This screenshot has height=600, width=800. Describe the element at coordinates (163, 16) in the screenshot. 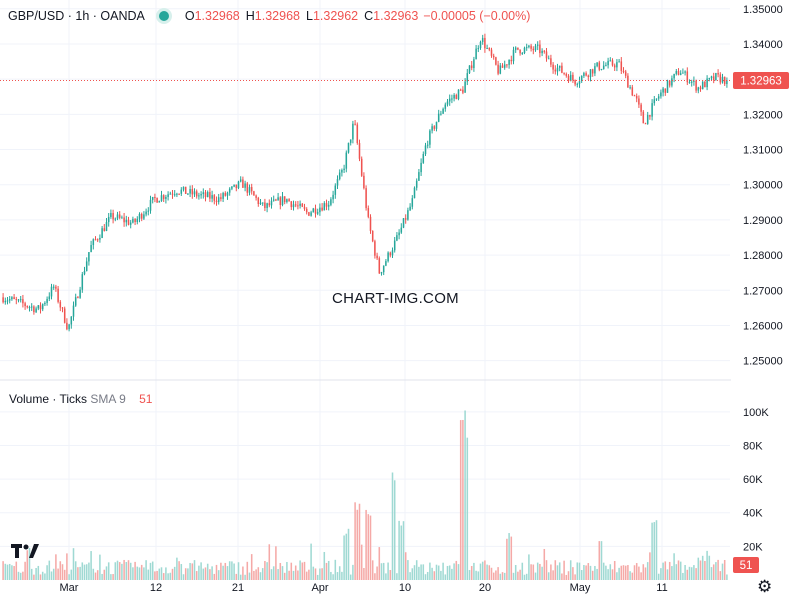

I see `market-status-icon` at that location.